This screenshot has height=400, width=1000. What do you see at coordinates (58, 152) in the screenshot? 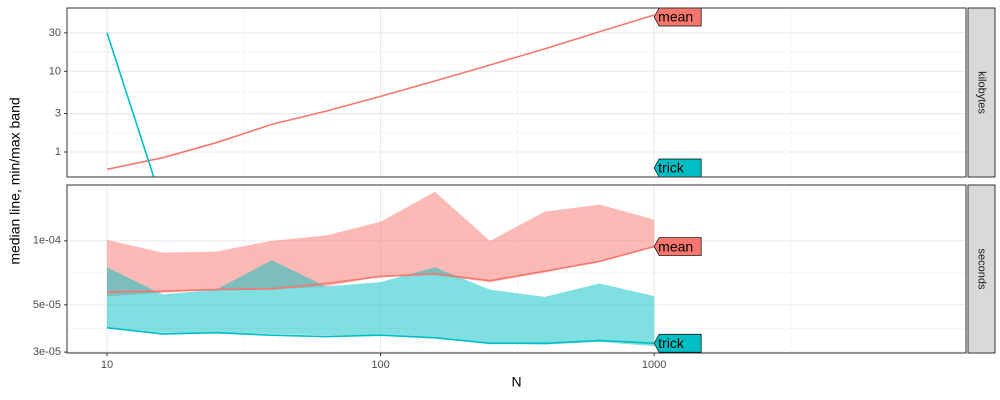
I see `y-tick-label: 1` at bounding box center [58, 152].